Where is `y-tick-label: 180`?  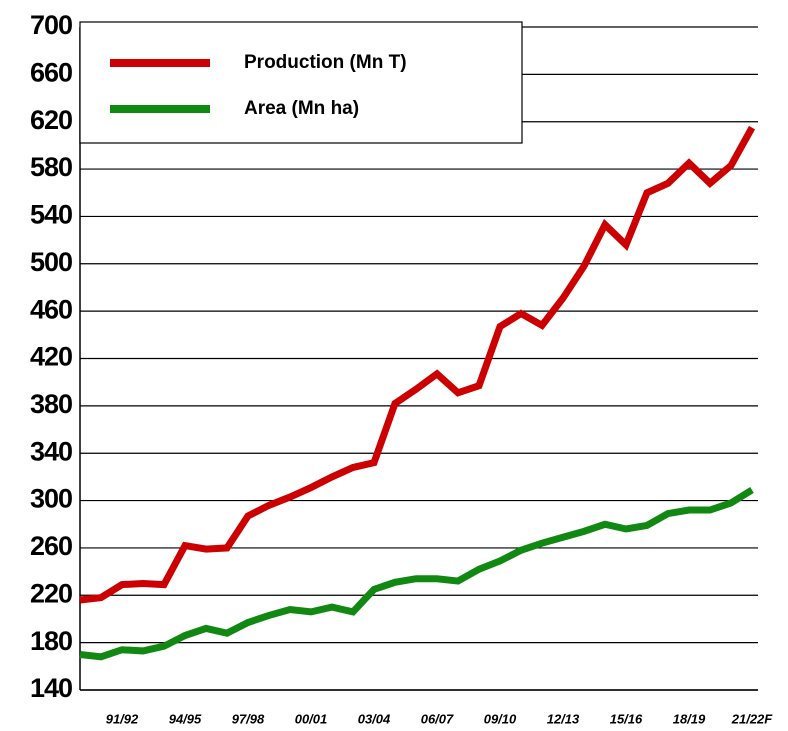 y-tick-label: 180 is located at coordinates (51, 641).